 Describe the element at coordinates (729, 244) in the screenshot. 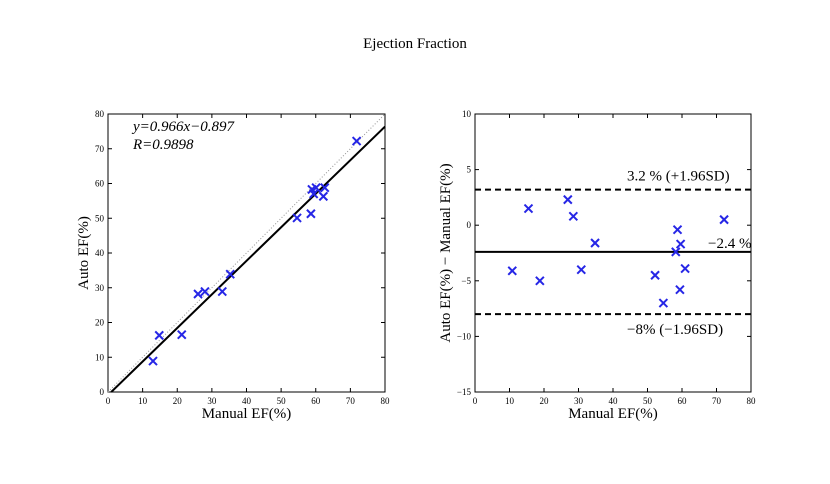

I see `mean-difference-label: −2.4 %` at that location.